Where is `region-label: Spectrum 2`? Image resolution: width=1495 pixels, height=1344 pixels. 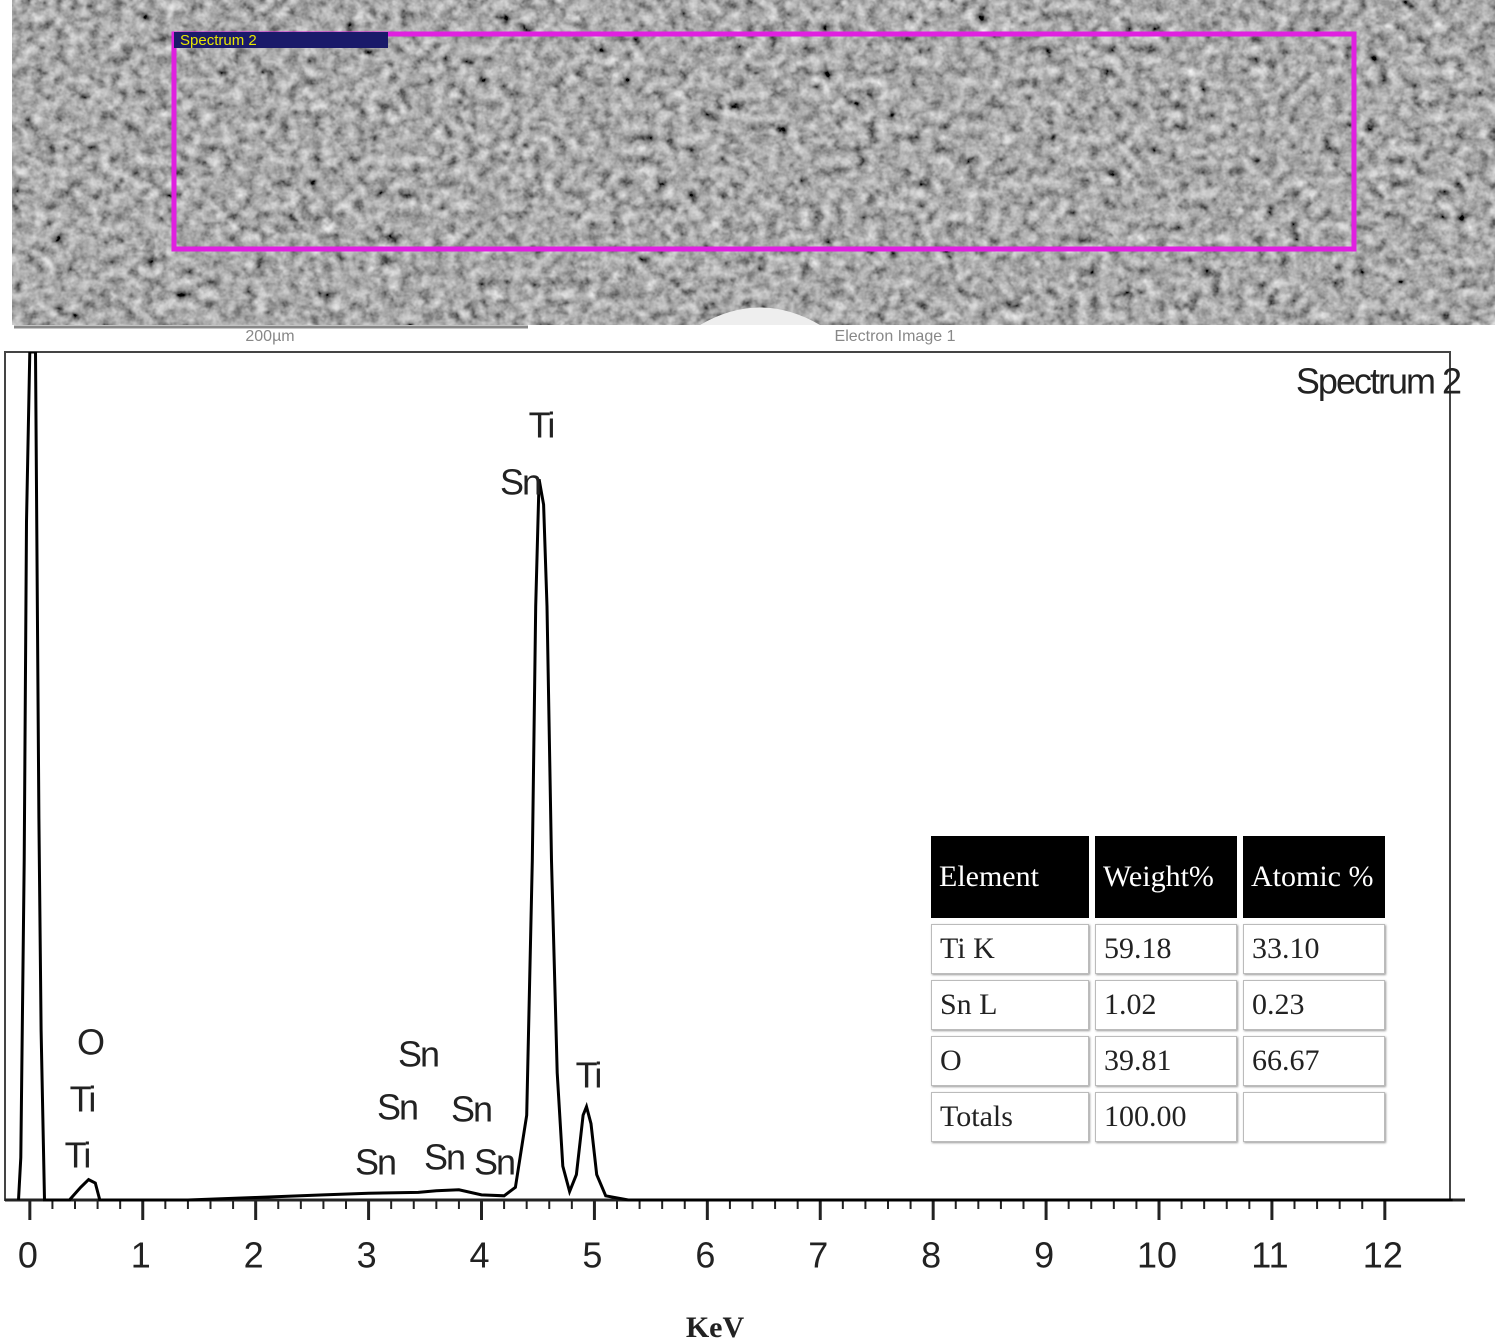
region-label: Spectrum 2 is located at coordinates (218, 40).